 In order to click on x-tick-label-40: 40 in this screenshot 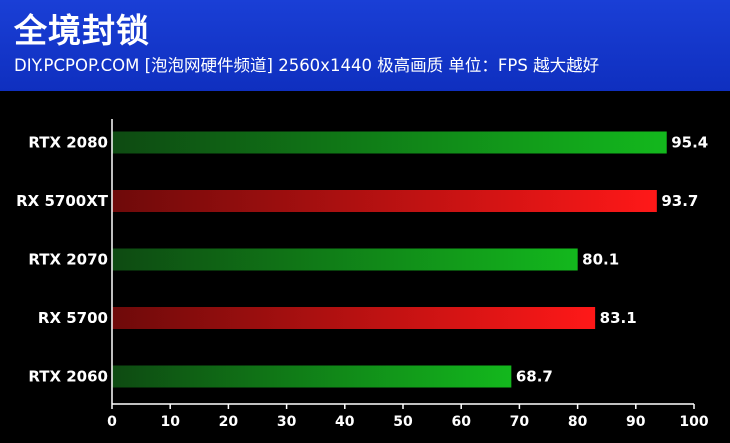, I will do `click(345, 422)`.